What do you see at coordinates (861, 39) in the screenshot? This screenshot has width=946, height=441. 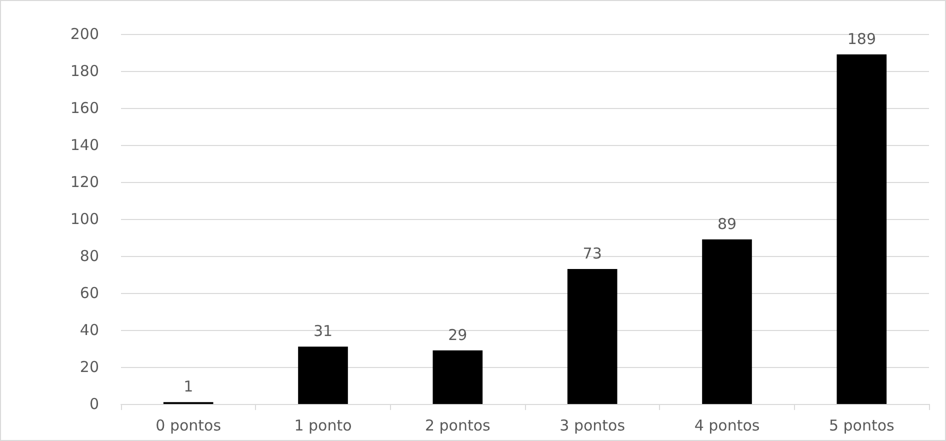 I see `data-label: 189` at bounding box center [861, 39].